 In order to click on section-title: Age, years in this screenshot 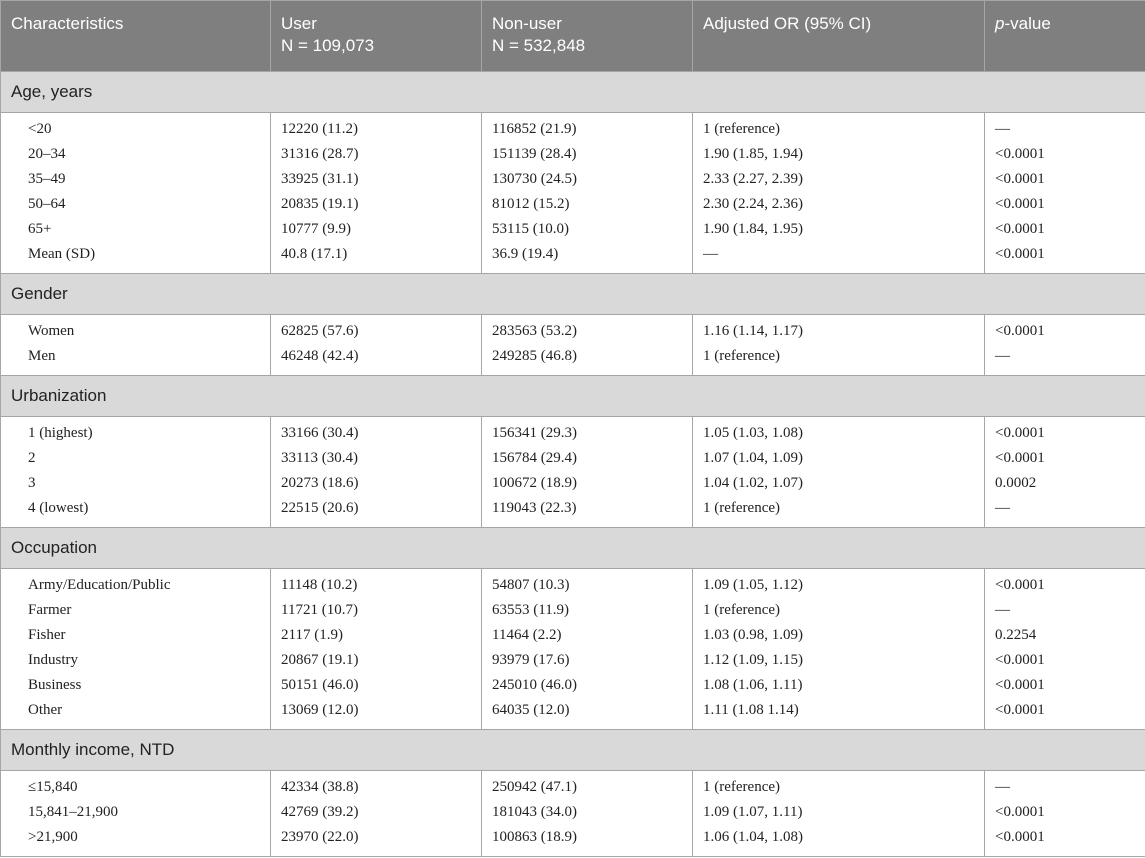, I will do `click(572, 92)`.